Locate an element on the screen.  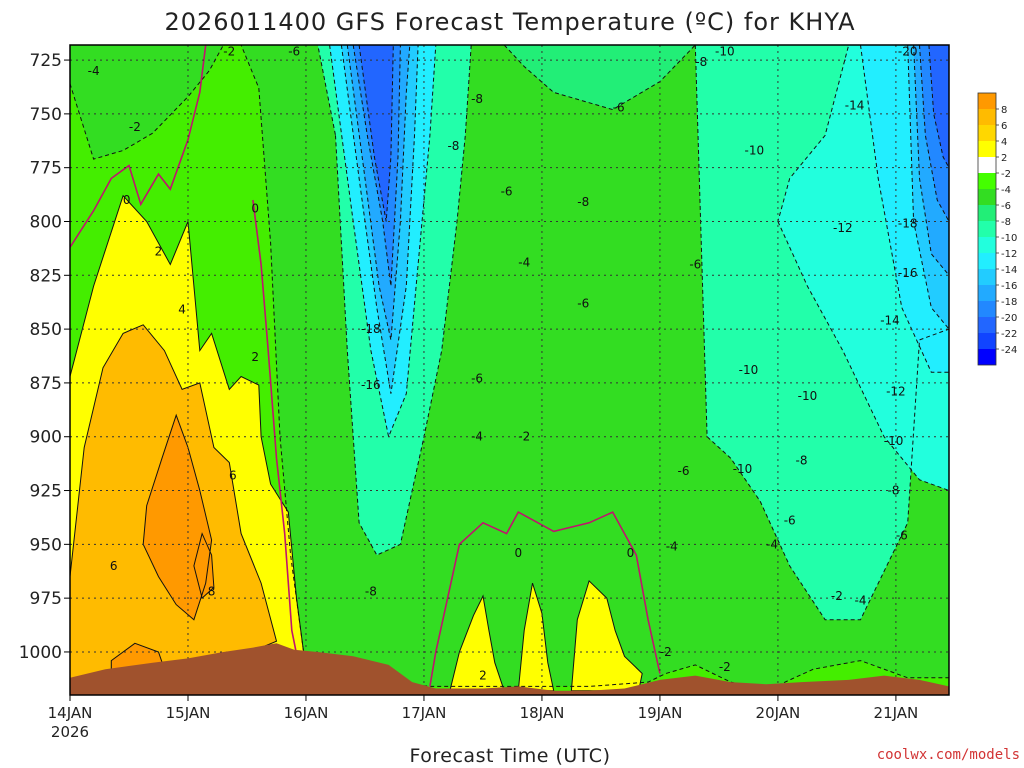
terrain-surface is located at coordinates (509, 669).